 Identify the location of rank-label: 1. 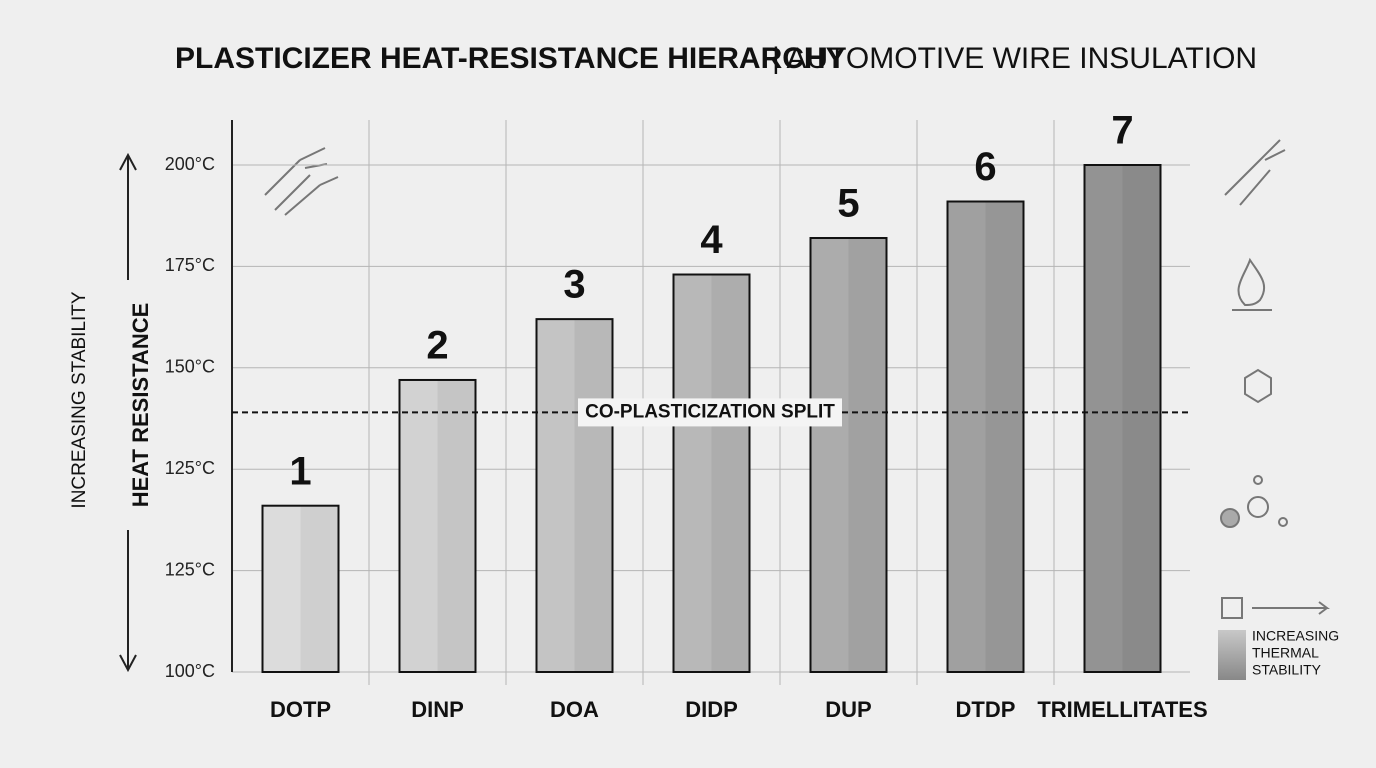
(300, 471).